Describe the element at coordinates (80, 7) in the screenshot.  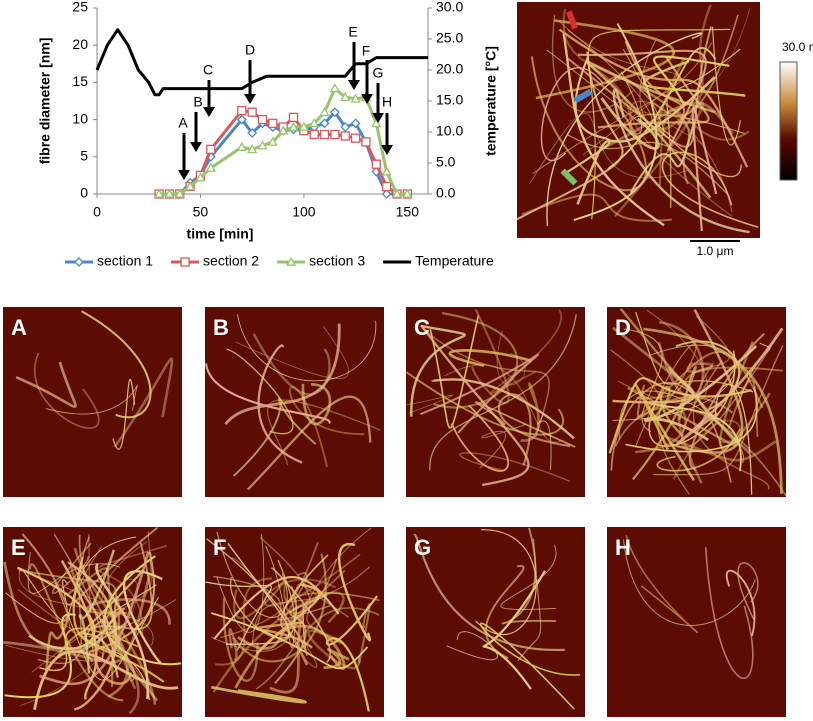
I see `y-tick-label: 25` at that location.